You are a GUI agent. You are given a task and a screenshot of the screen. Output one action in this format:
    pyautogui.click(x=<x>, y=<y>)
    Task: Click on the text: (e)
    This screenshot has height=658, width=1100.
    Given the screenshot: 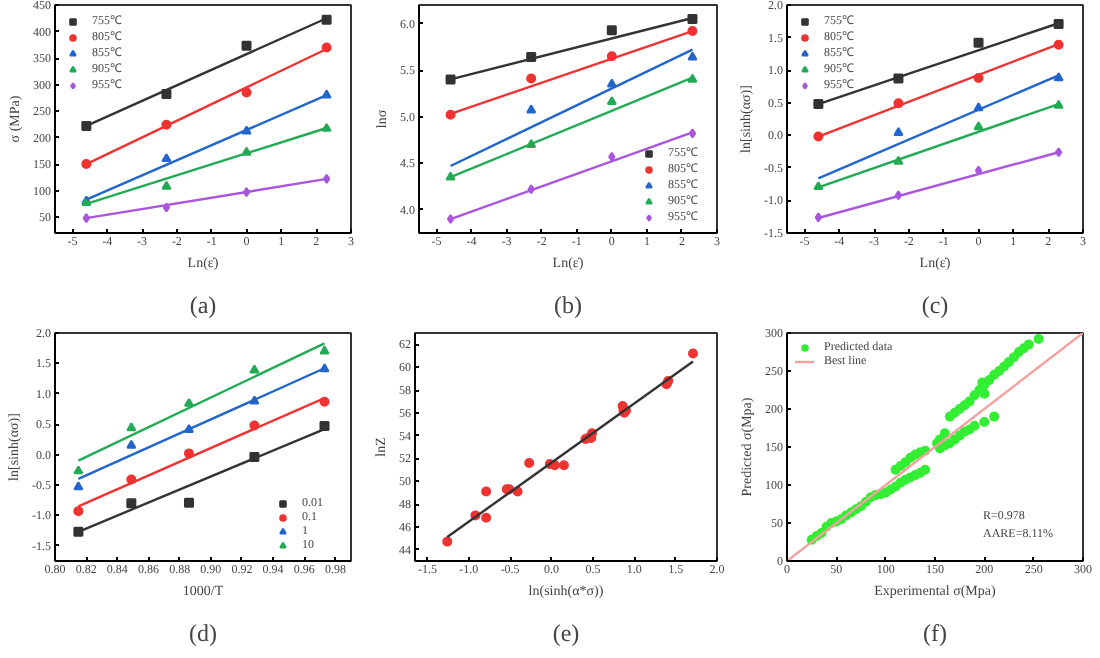 What is the action you would take?
    pyautogui.click(x=566, y=633)
    